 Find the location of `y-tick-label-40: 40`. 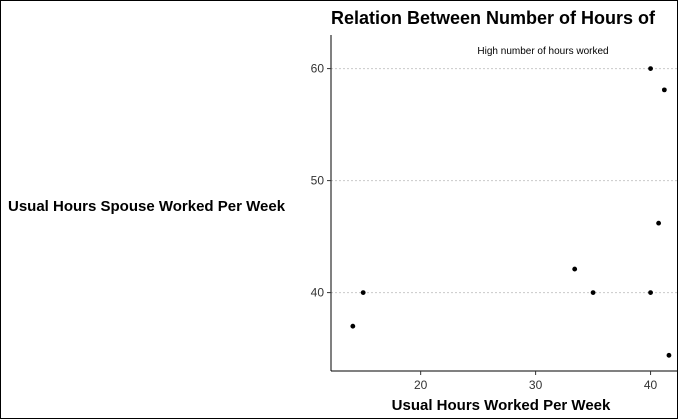

y-tick-label-40: 40 is located at coordinates (318, 293).